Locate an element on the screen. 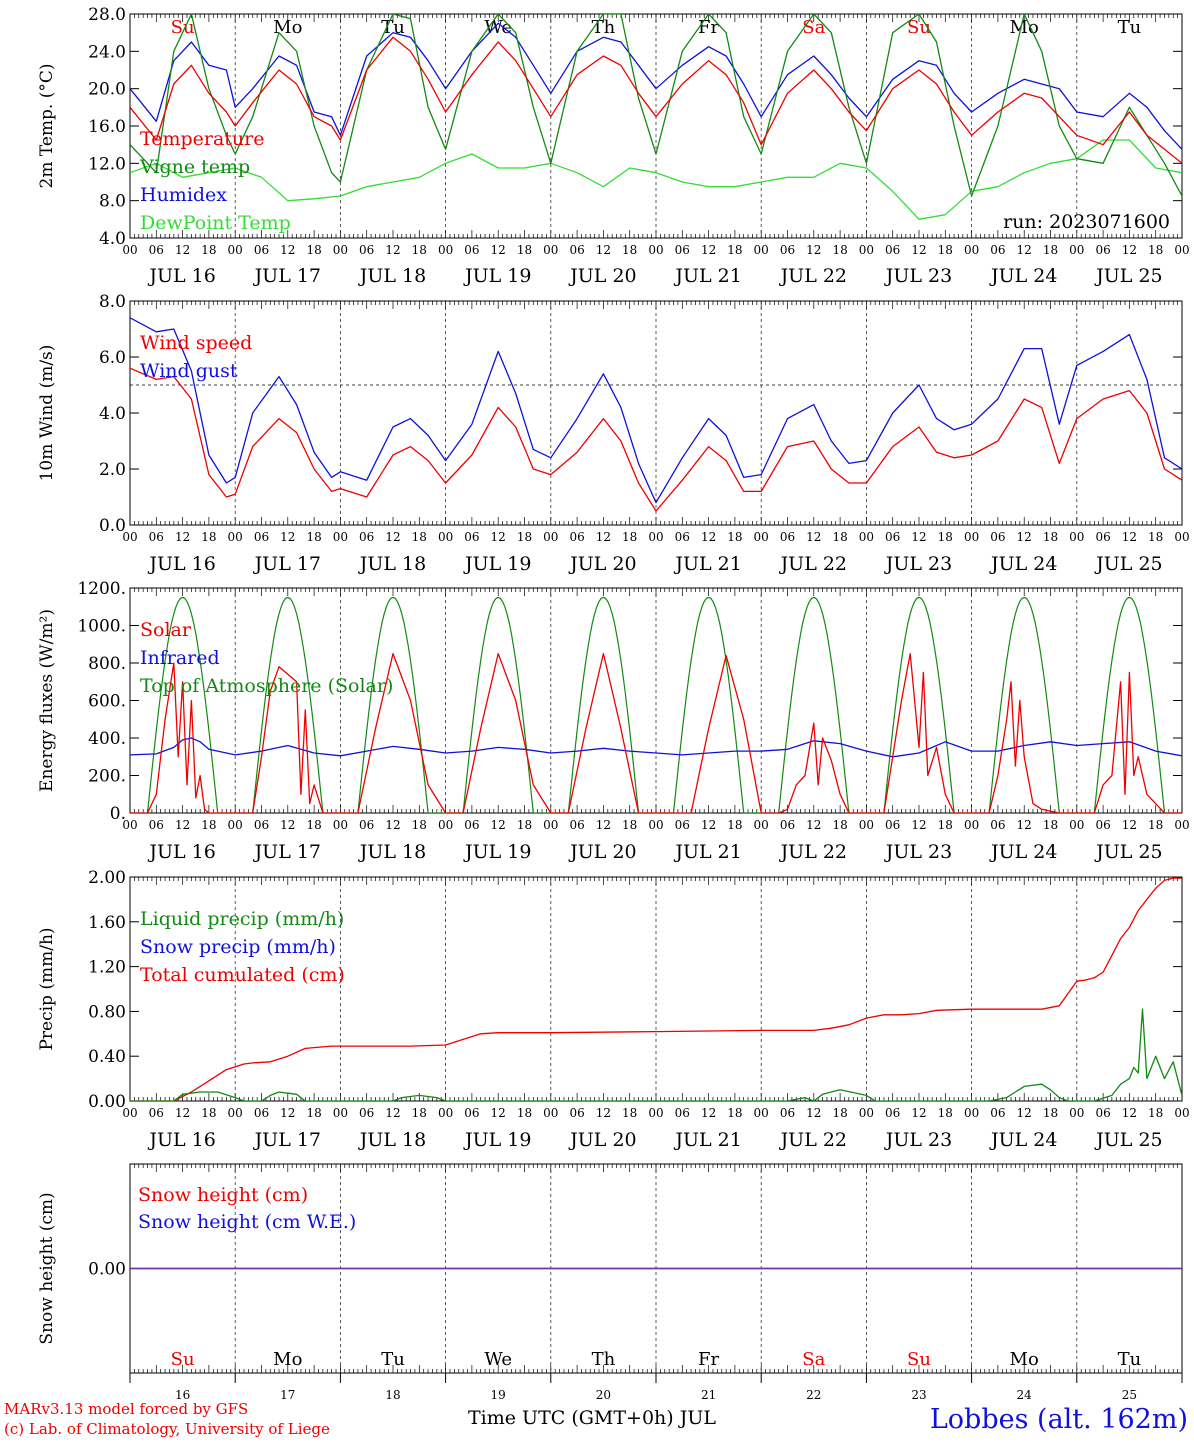 The width and height of the screenshot is (1194, 1444). legend-entry: Infrared is located at coordinates (180, 658).